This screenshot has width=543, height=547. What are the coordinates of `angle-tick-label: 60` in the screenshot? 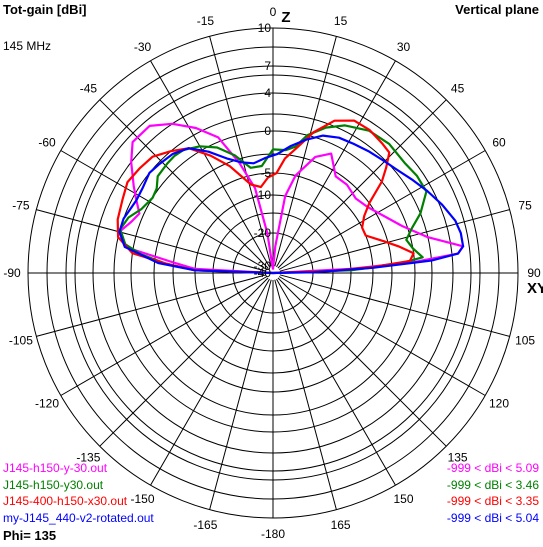 It's located at (499, 143).